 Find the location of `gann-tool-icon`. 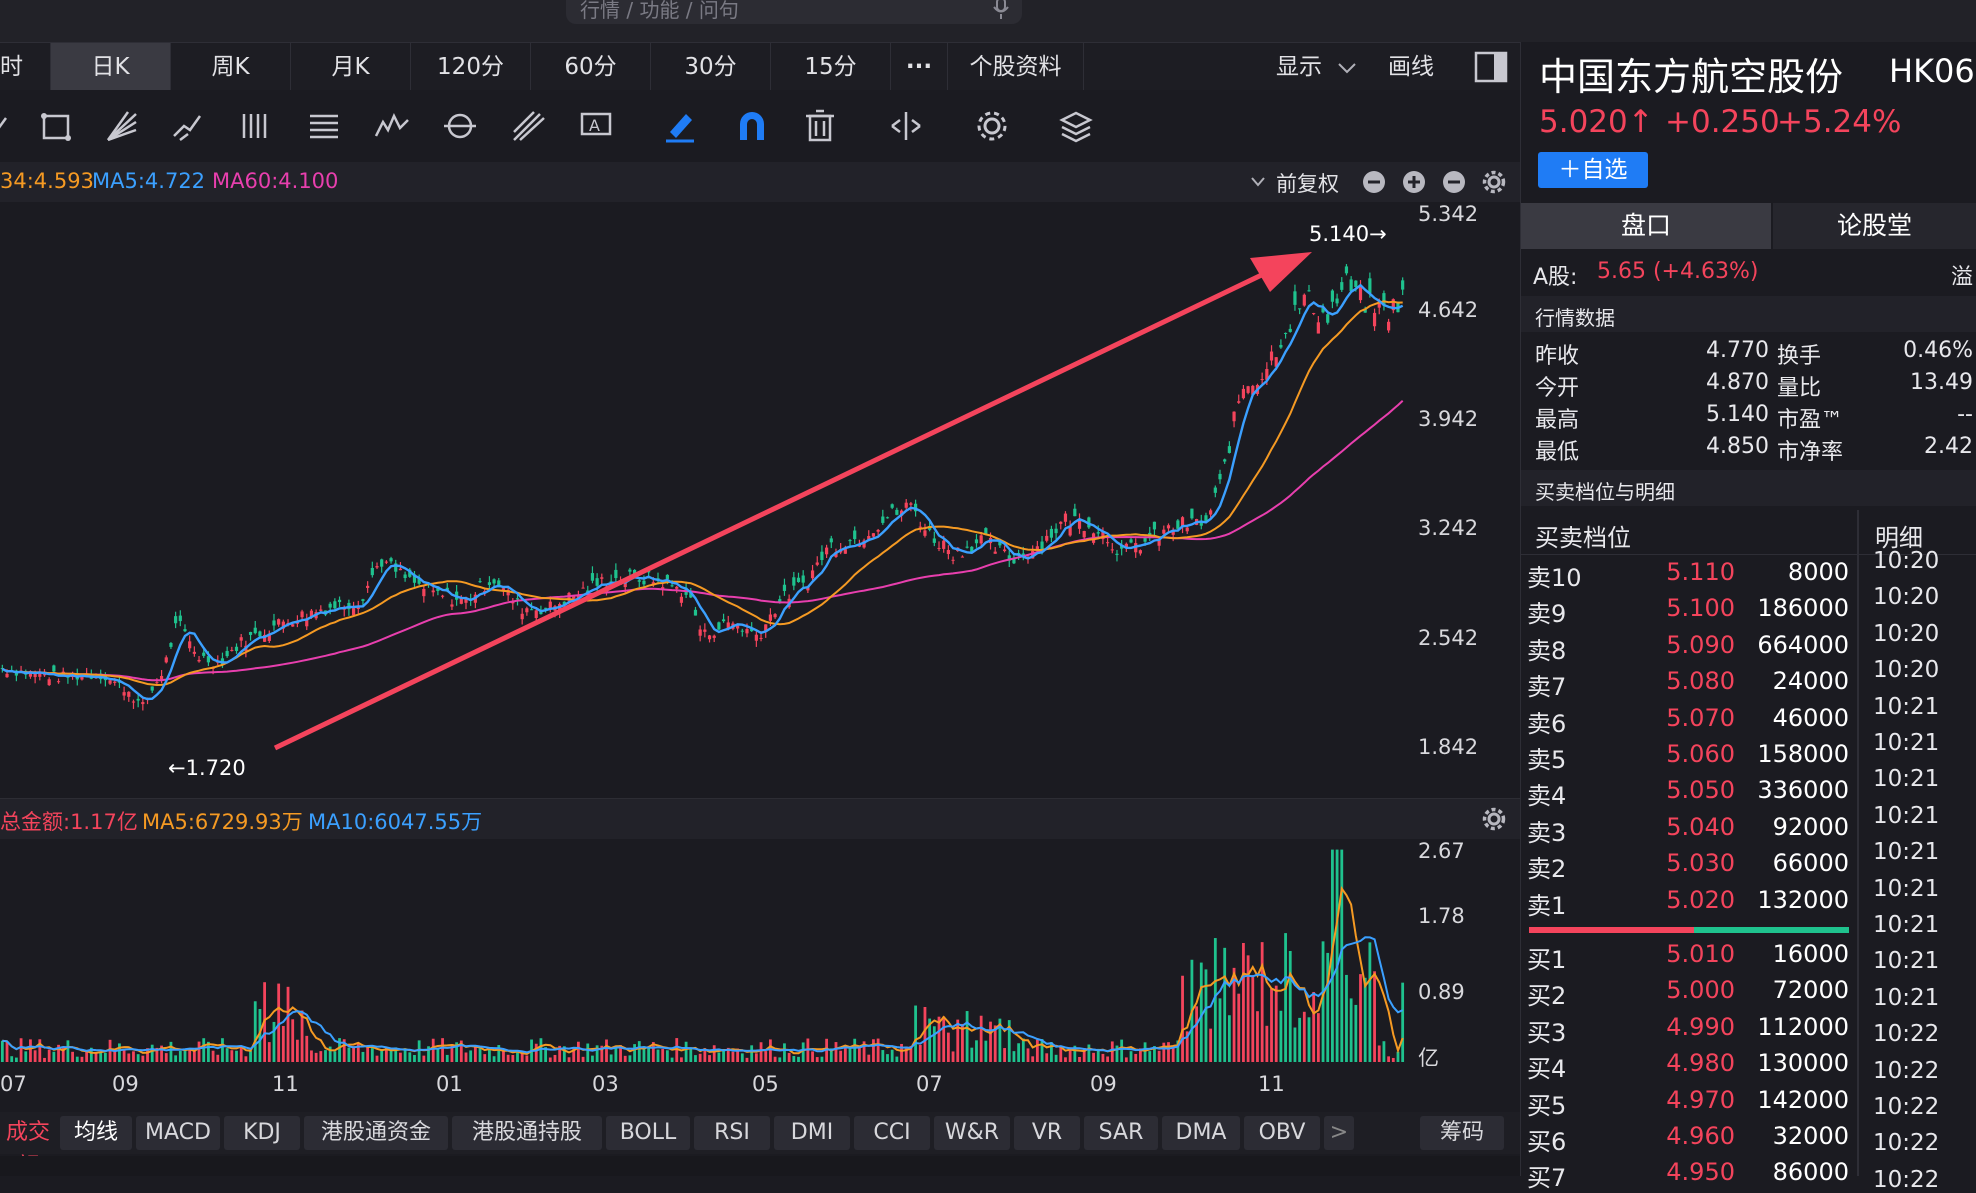

gann-tool-icon is located at coordinates (528, 126).